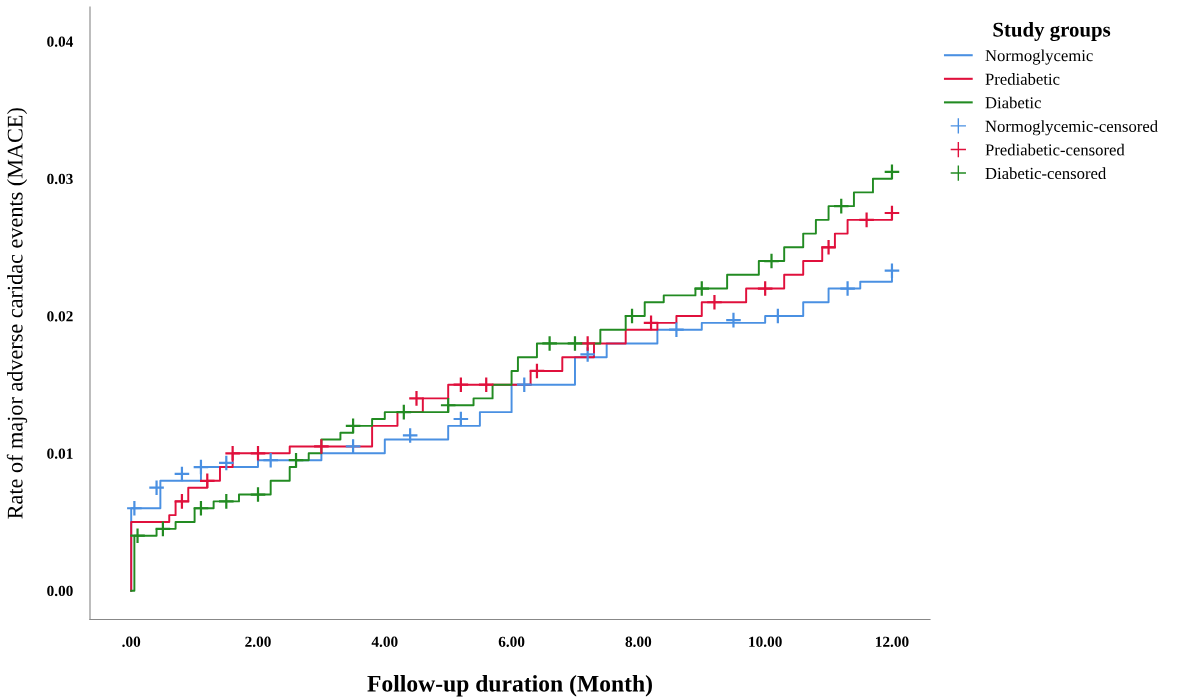  Describe the element at coordinates (60, 41) in the screenshot. I see `y-tick-label: 0.04` at that location.